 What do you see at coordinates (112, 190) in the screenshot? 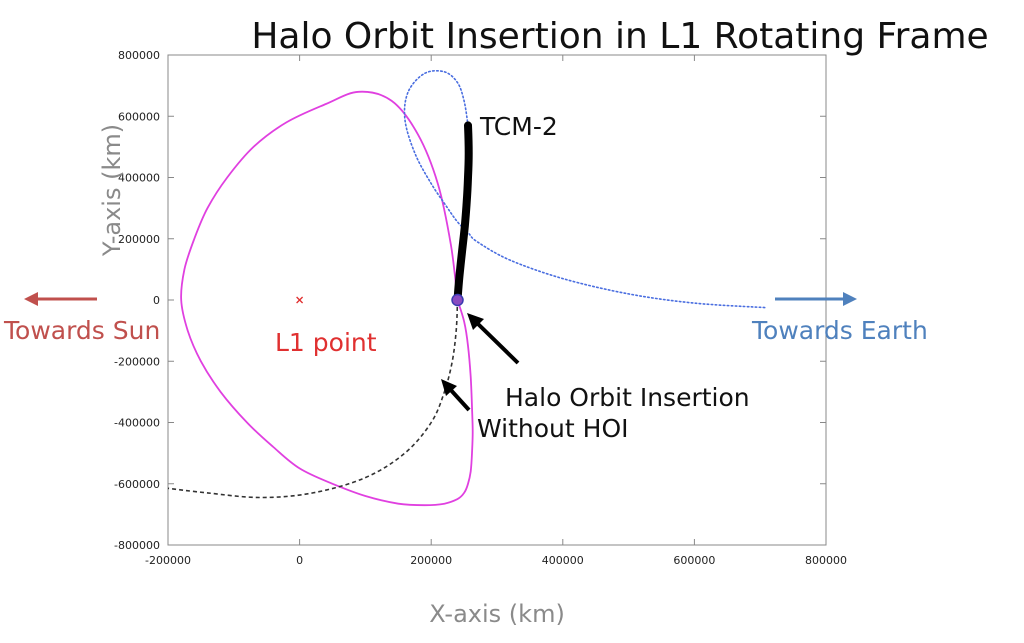
I see `y-axis-label: Y-axis (km)` at bounding box center [112, 190].